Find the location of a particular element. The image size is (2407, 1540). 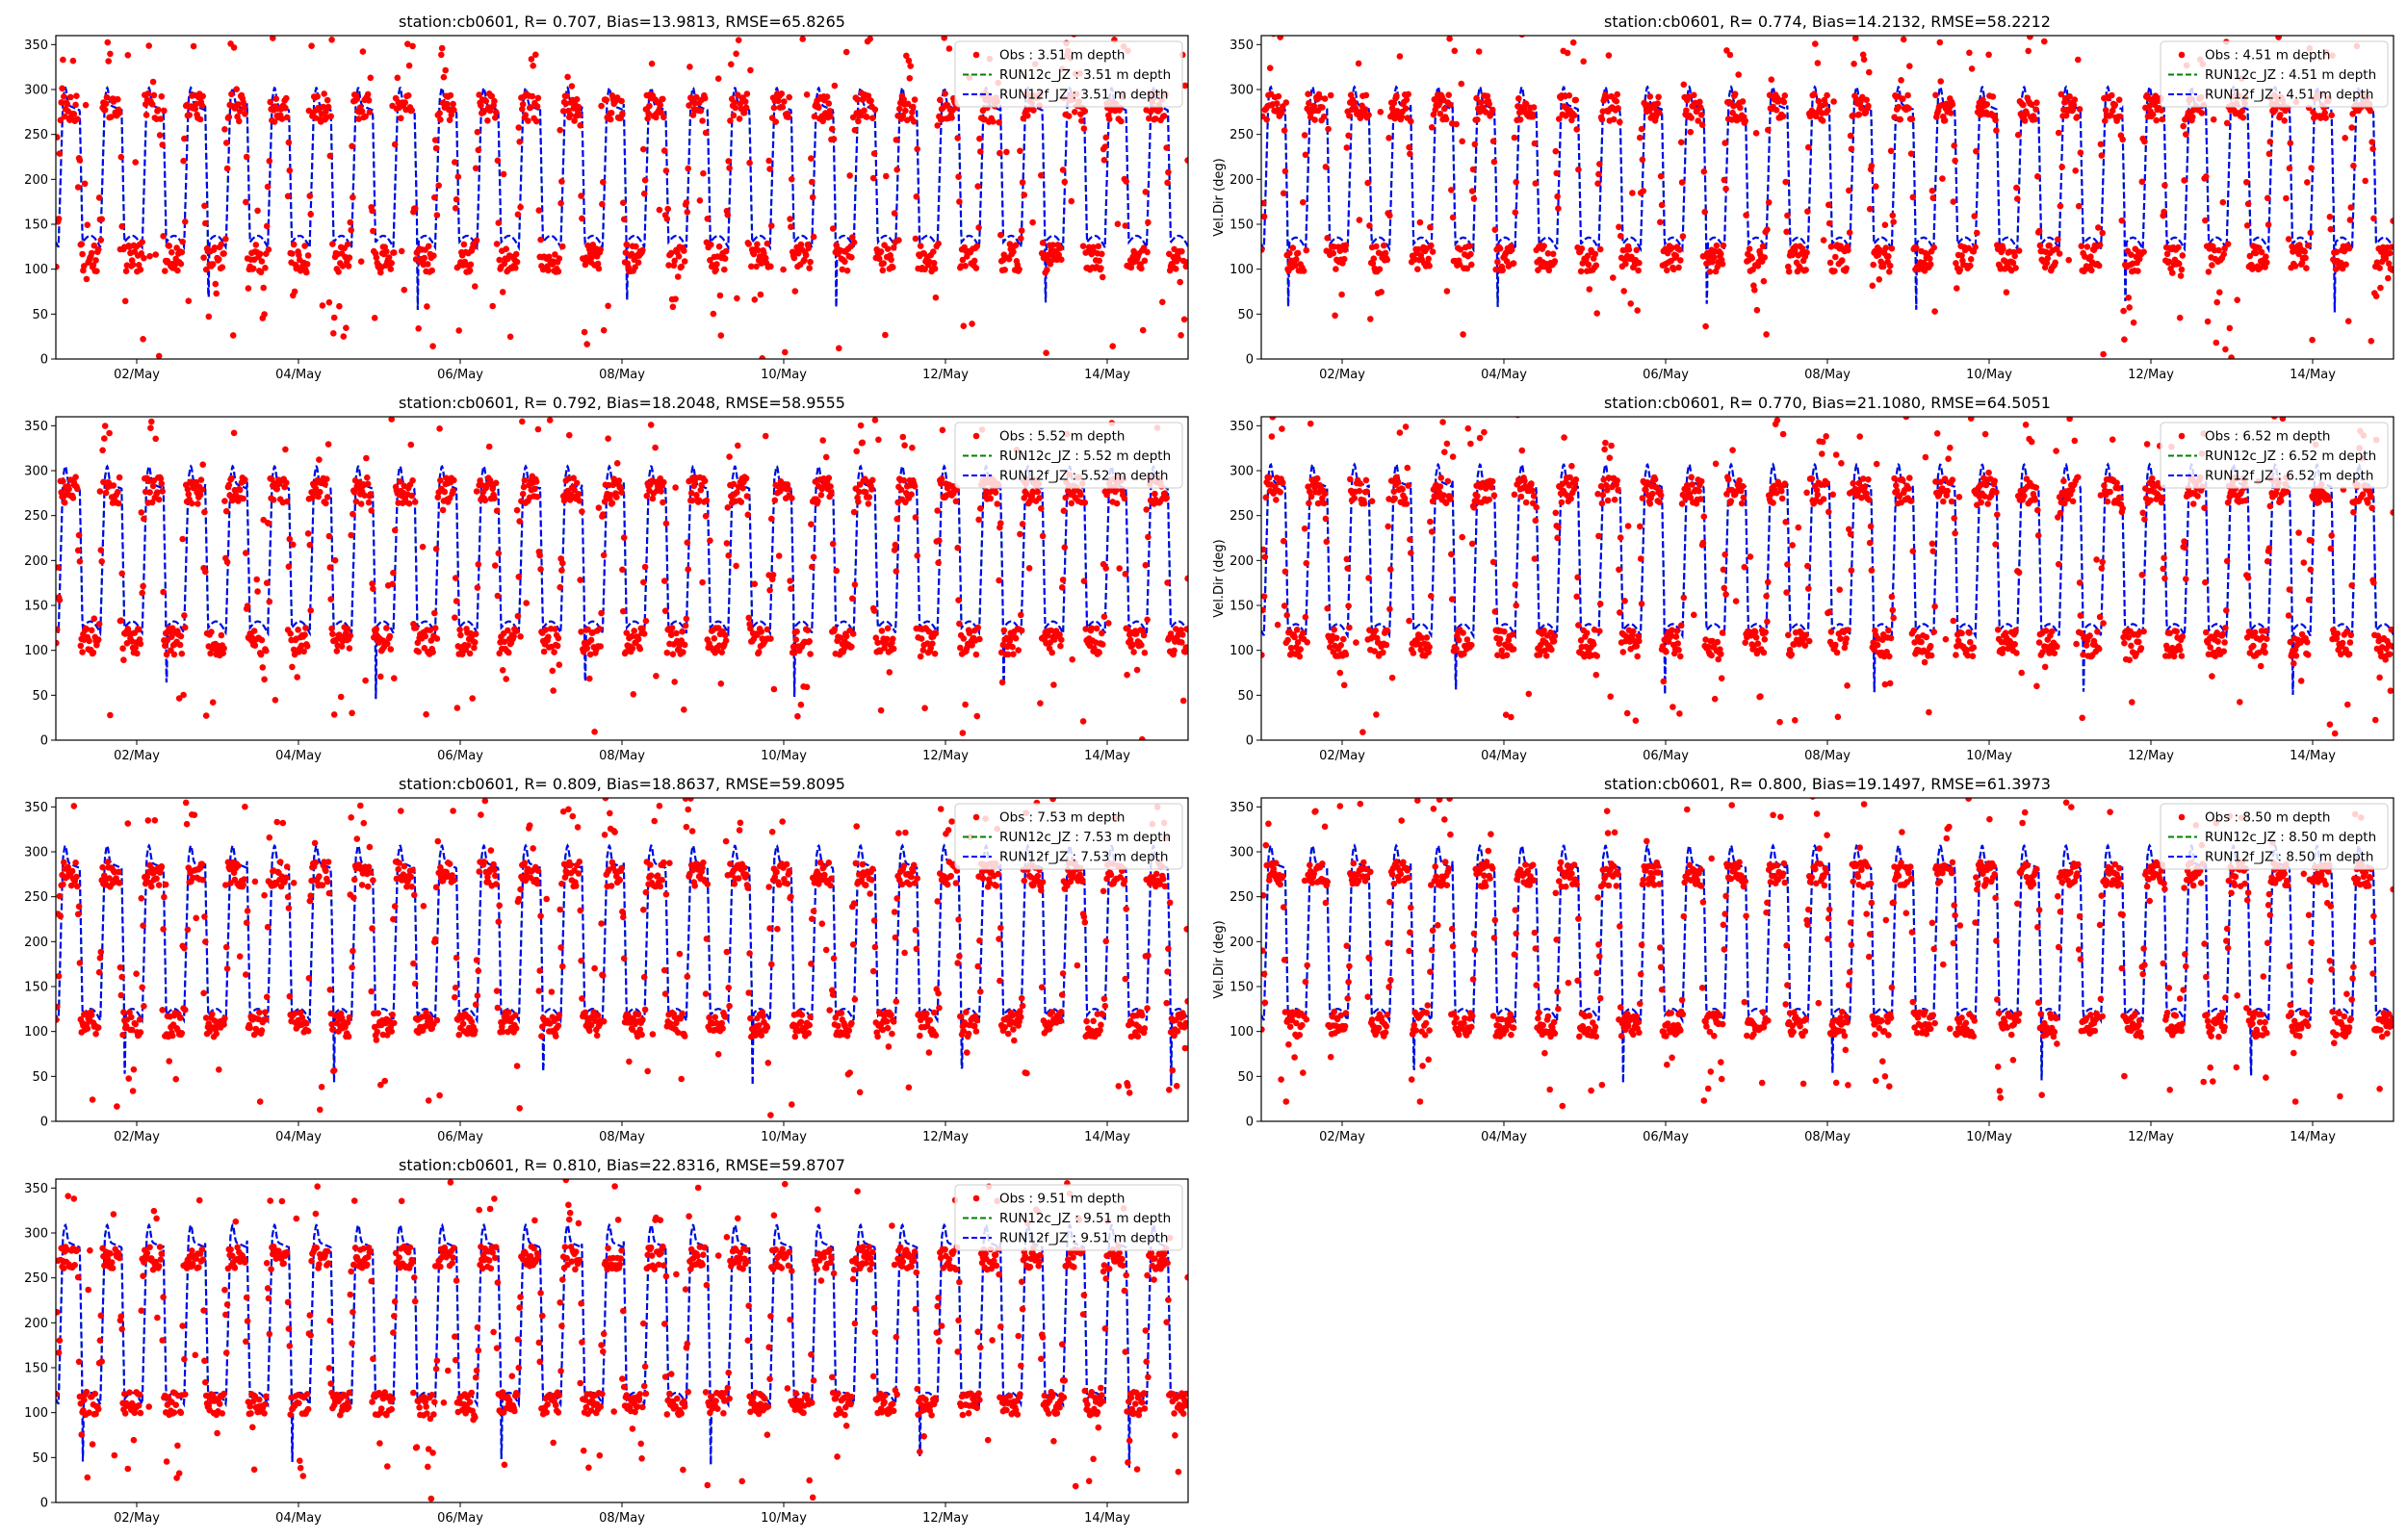

x-tick-label: 12/May is located at coordinates (2151, 375).